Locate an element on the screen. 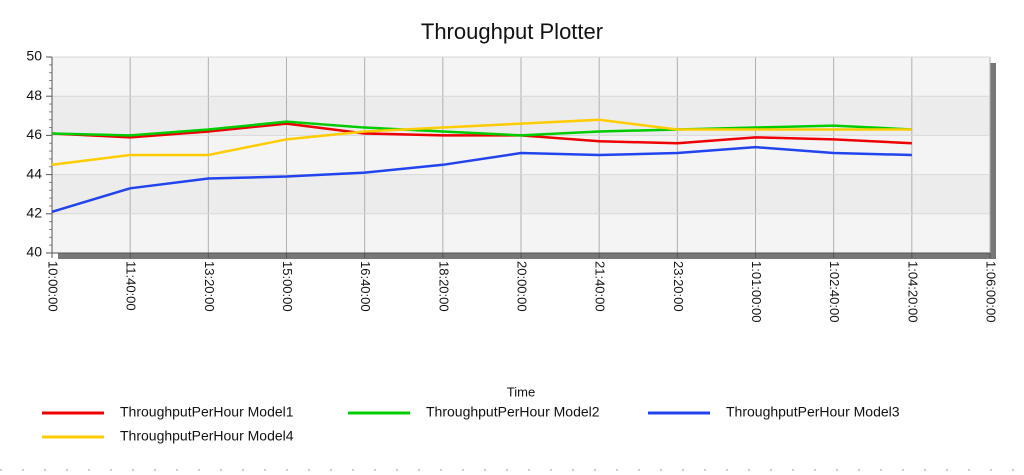  y-tick-label: 46 is located at coordinates (34, 134).